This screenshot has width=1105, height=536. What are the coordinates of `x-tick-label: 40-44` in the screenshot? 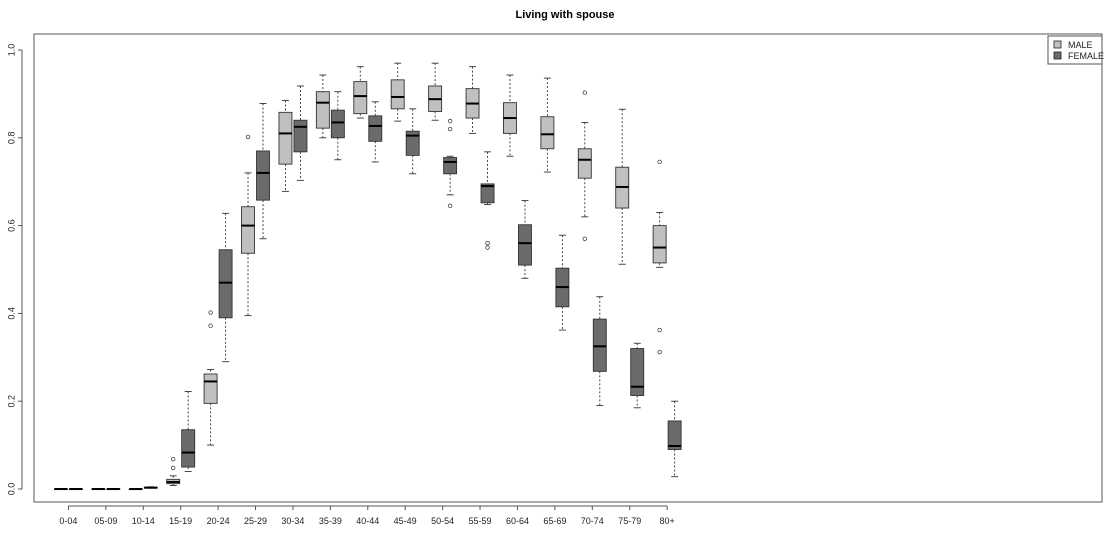 It's located at (367, 521).